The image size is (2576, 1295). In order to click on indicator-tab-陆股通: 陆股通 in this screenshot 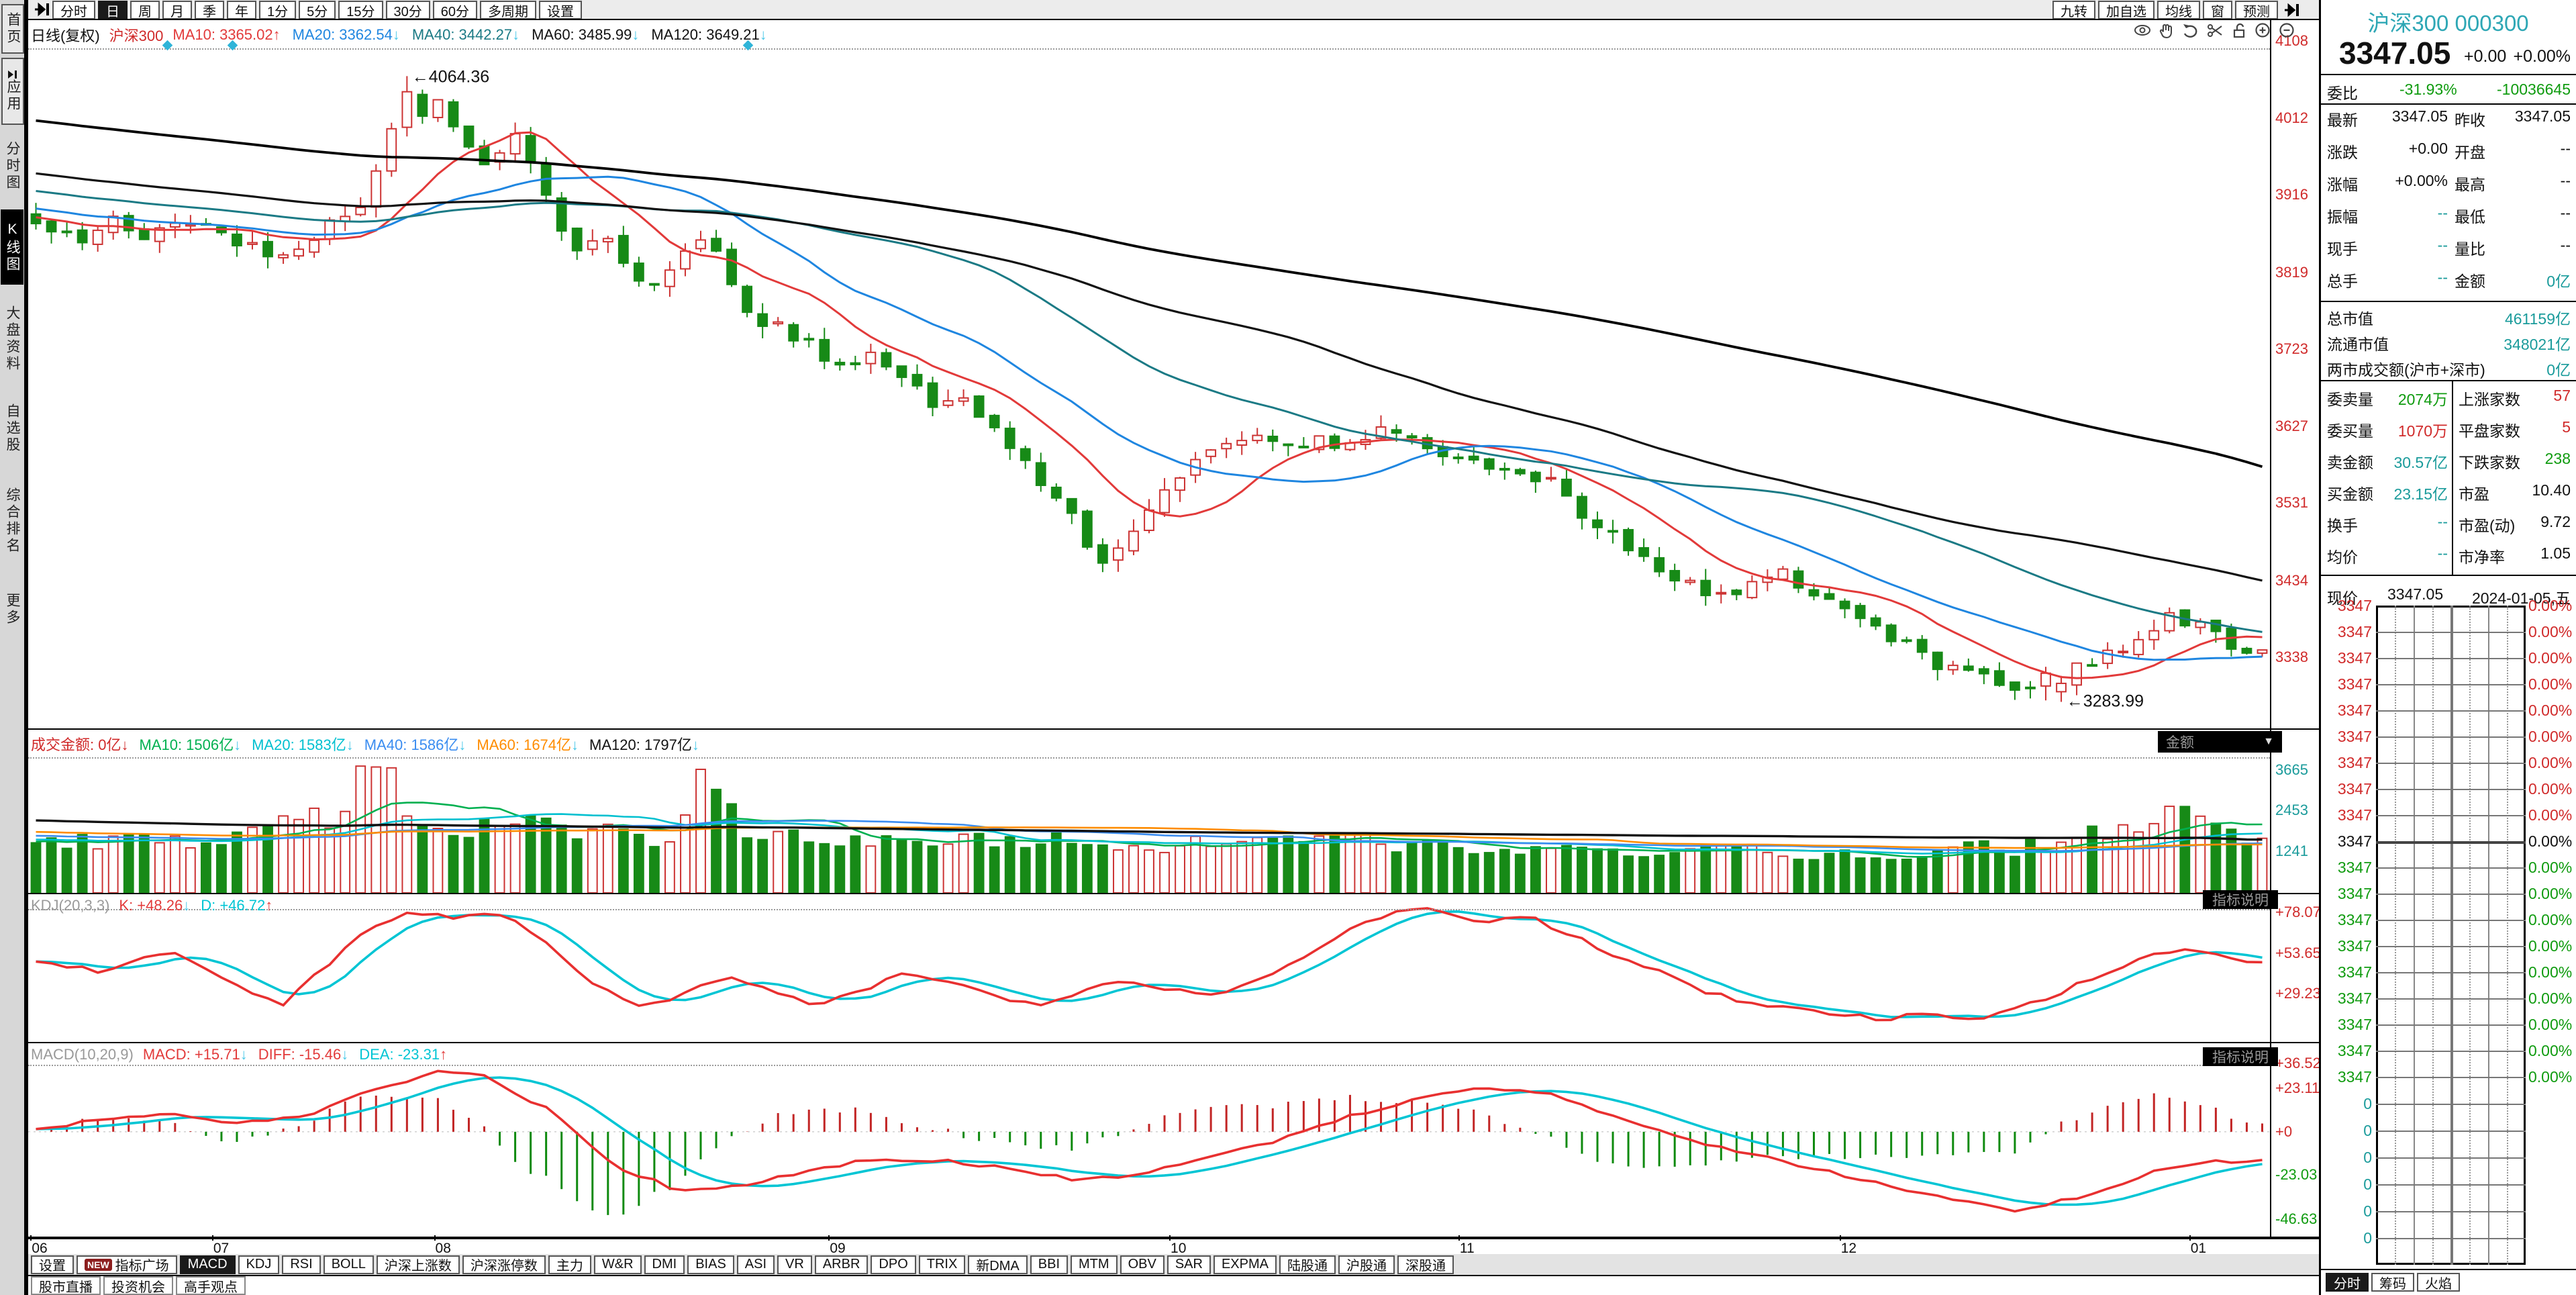, I will do `click(1307, 1265)`.